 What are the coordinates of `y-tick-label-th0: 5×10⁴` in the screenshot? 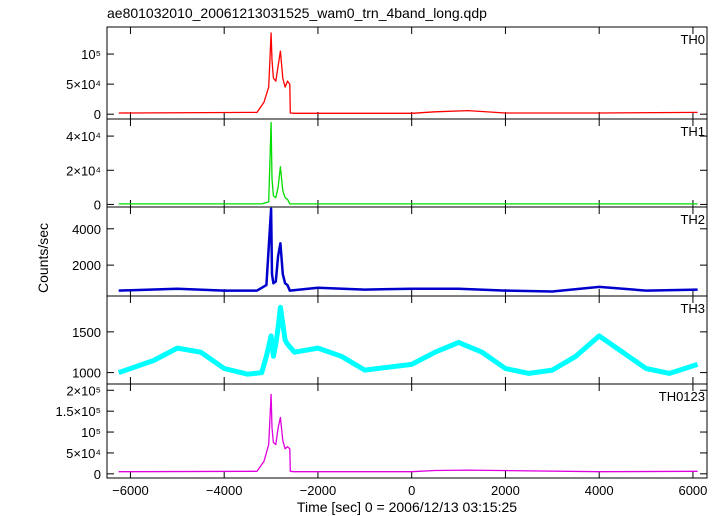 It's located at (83, 84).